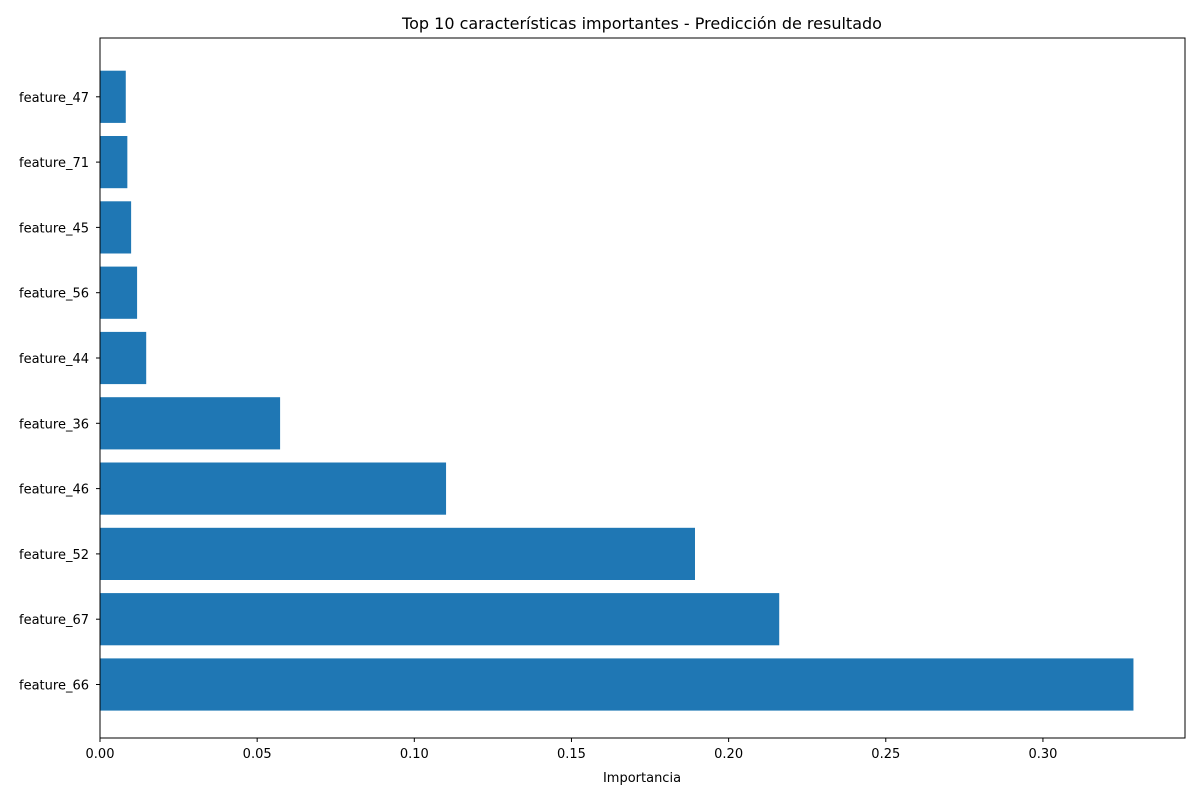  Describe the element at coordinates (54, 490) in the screenshot. I see `y-tick-label: feature_46` at that location.